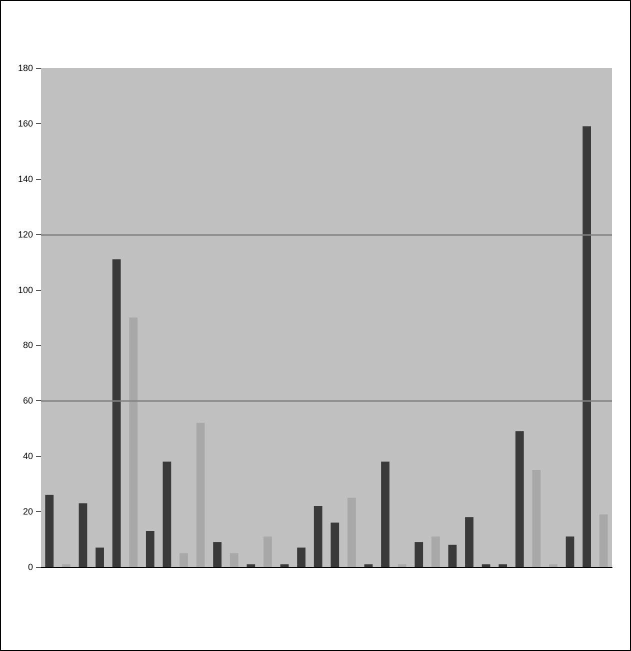 The width and height of the screenshot is (631, 651). Describe the element at coordinates (30, 567) in the screenshot. I see `y-tick-label: 0` at that location.